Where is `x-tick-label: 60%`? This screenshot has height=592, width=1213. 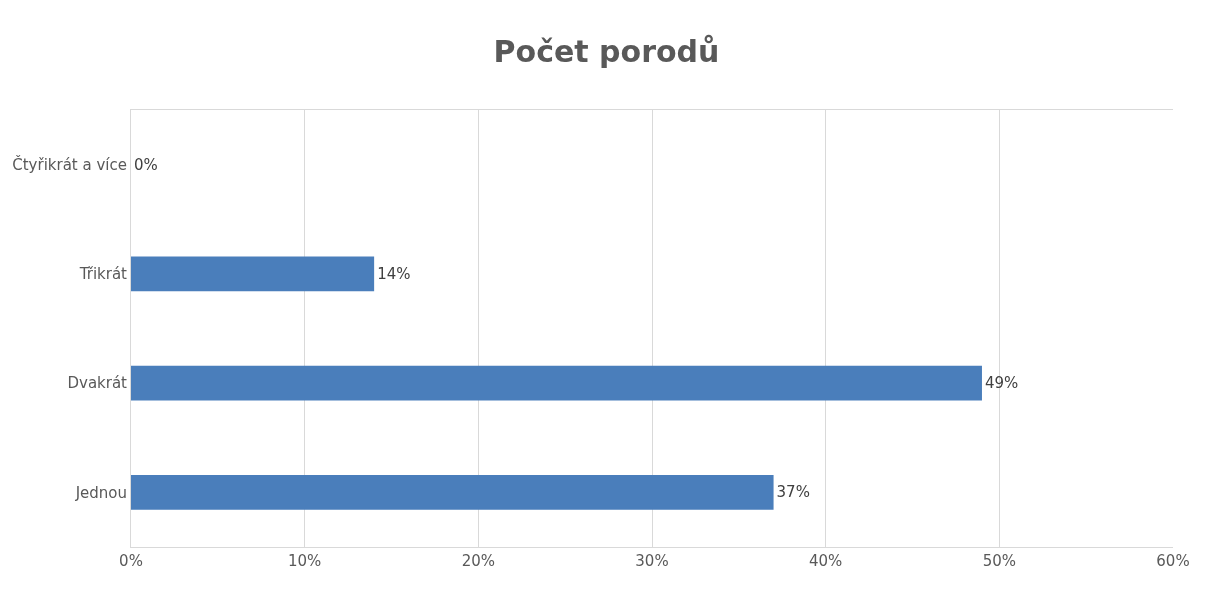 x-tick-label: 60% is located at coordinates (1173, 561).